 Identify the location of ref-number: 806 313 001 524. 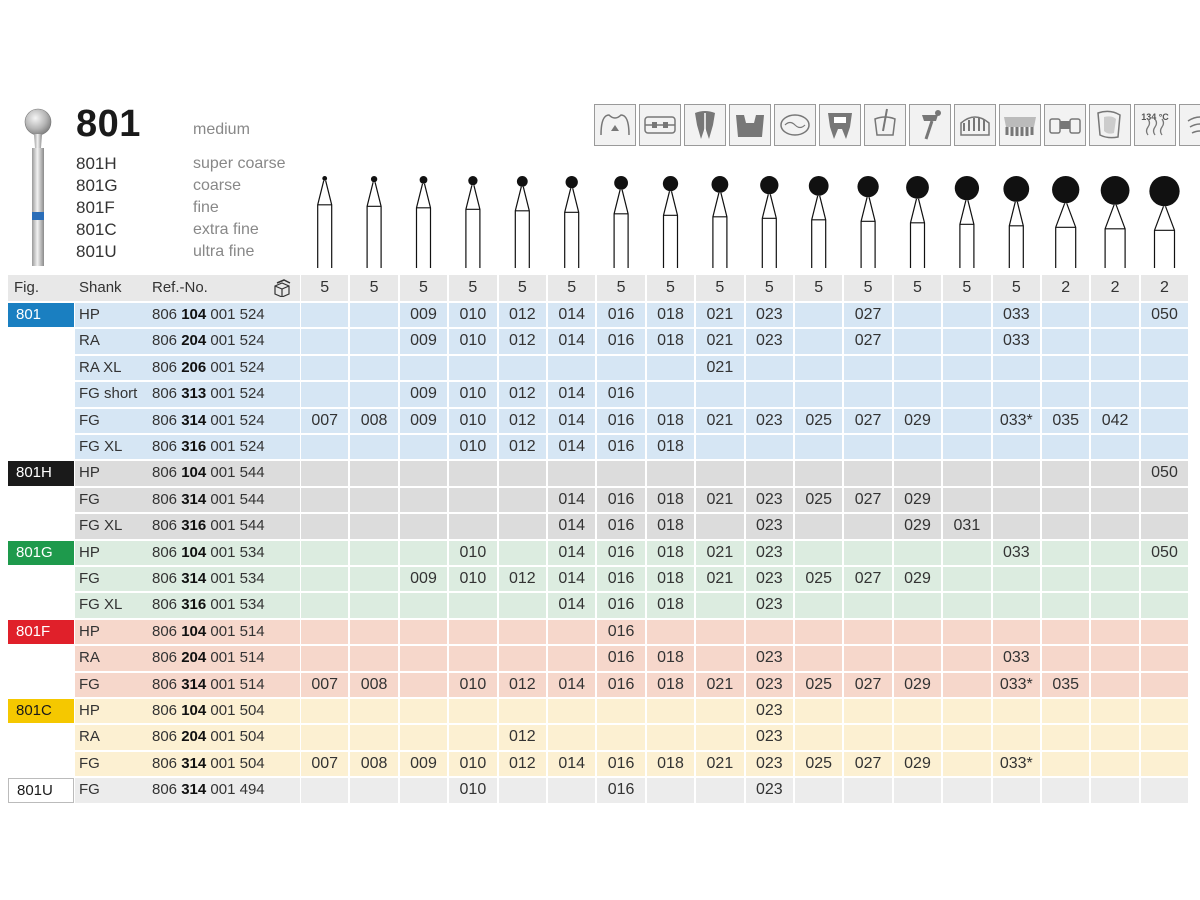
(222, 394).